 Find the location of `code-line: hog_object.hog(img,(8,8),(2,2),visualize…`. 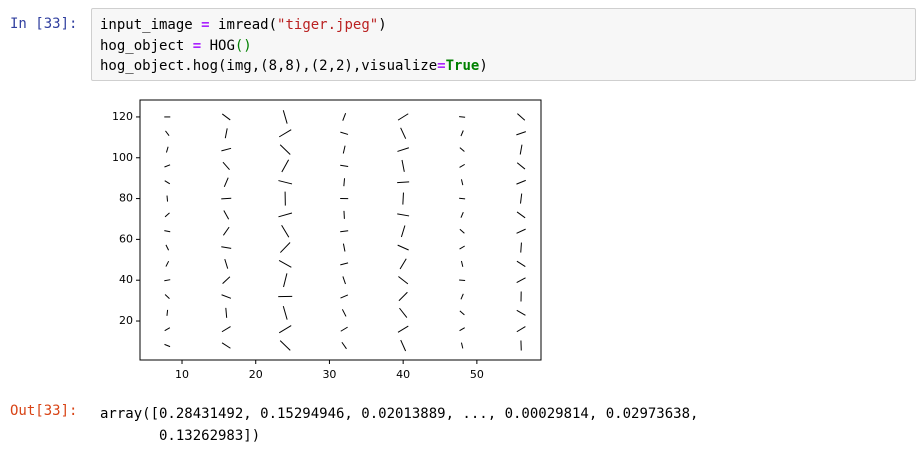

code-line: hog_object.hog(img,(8,8),(2,2),visualize… is located at coordinates (503, 66).